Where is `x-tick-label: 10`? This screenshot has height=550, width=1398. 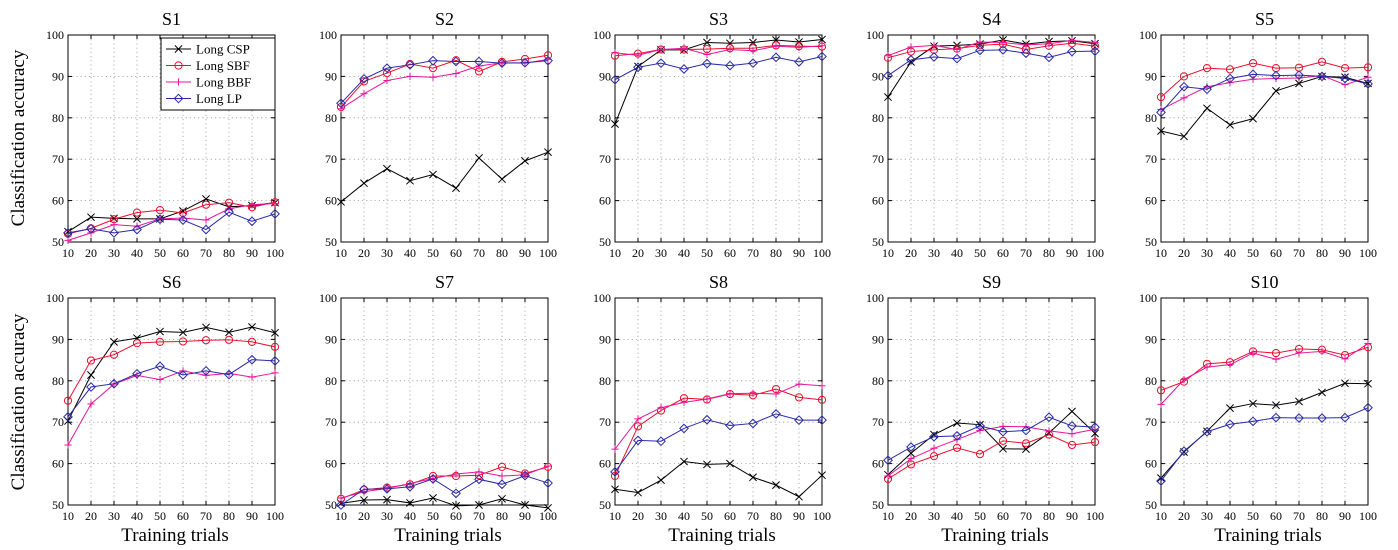 x-tick-label: 10 is located at coordinates (341, 253).